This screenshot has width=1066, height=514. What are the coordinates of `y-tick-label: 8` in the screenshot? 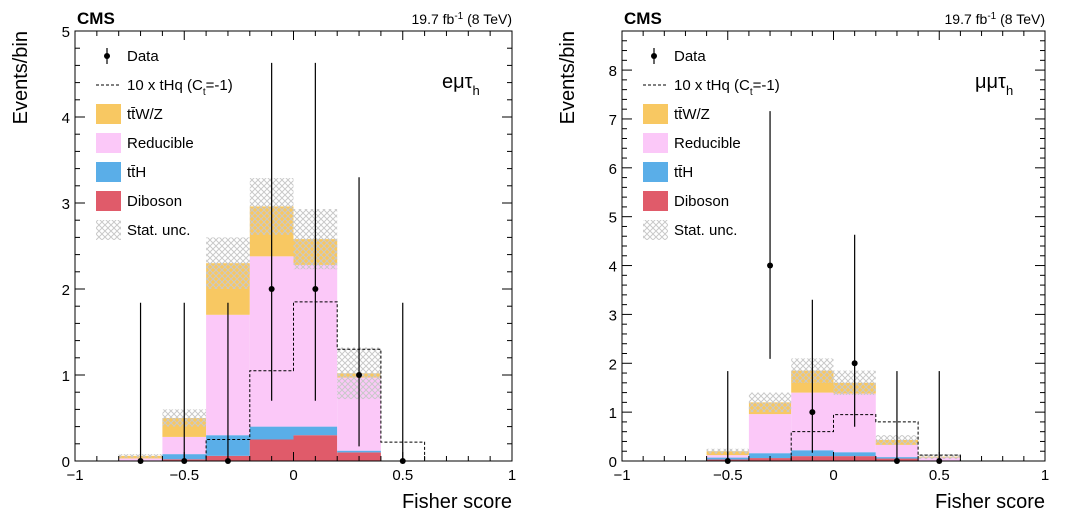 It's located at (613, 71).